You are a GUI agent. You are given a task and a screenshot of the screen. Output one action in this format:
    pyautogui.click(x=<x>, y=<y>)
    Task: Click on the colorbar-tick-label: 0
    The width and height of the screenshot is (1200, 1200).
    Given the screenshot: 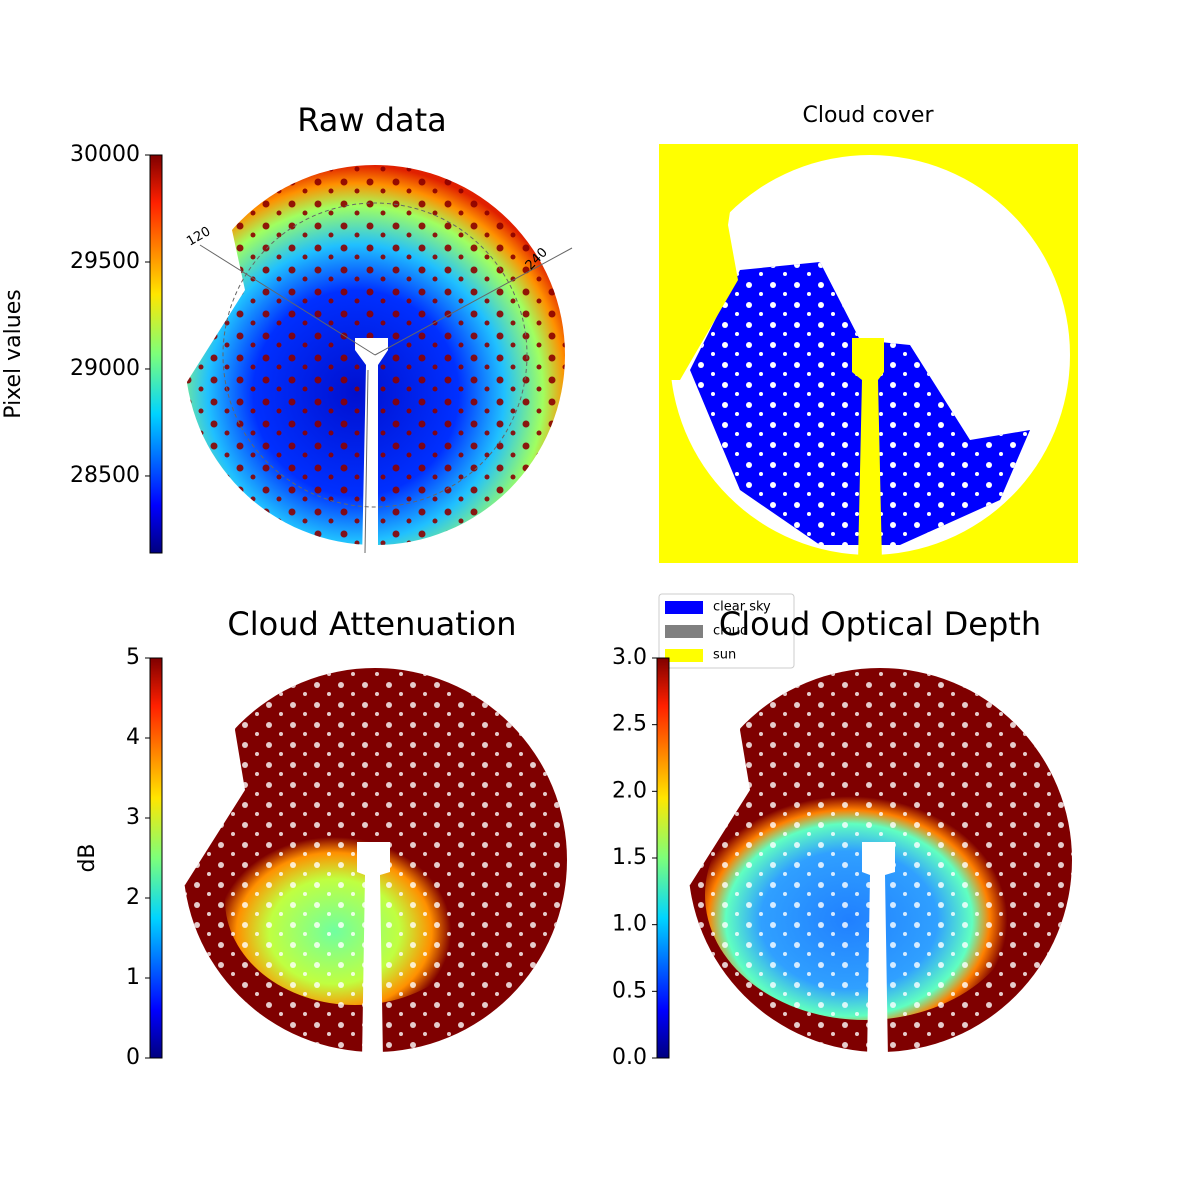 What is the action you would take?
    pyautogui.click(x=133, y=1057)
    